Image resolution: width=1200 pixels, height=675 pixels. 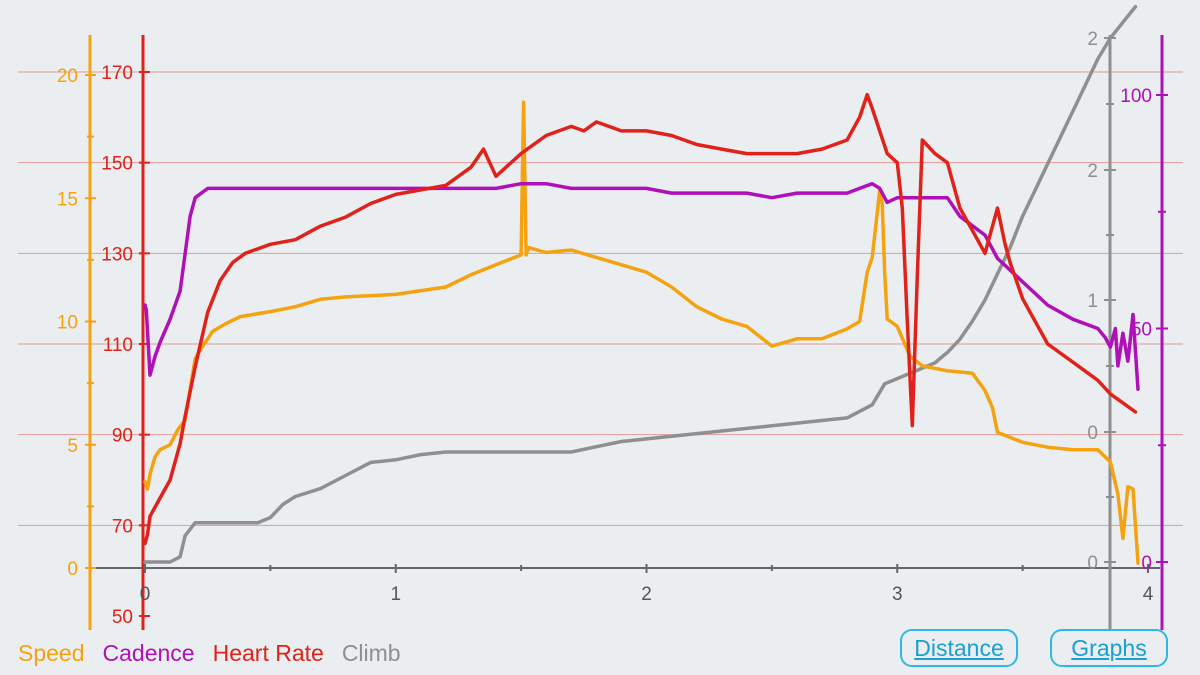 What do you see at coordinates (117, 254) in the screenshot?
I see `heart-rate-tick-label: 130` at bounding box center [117, 254].